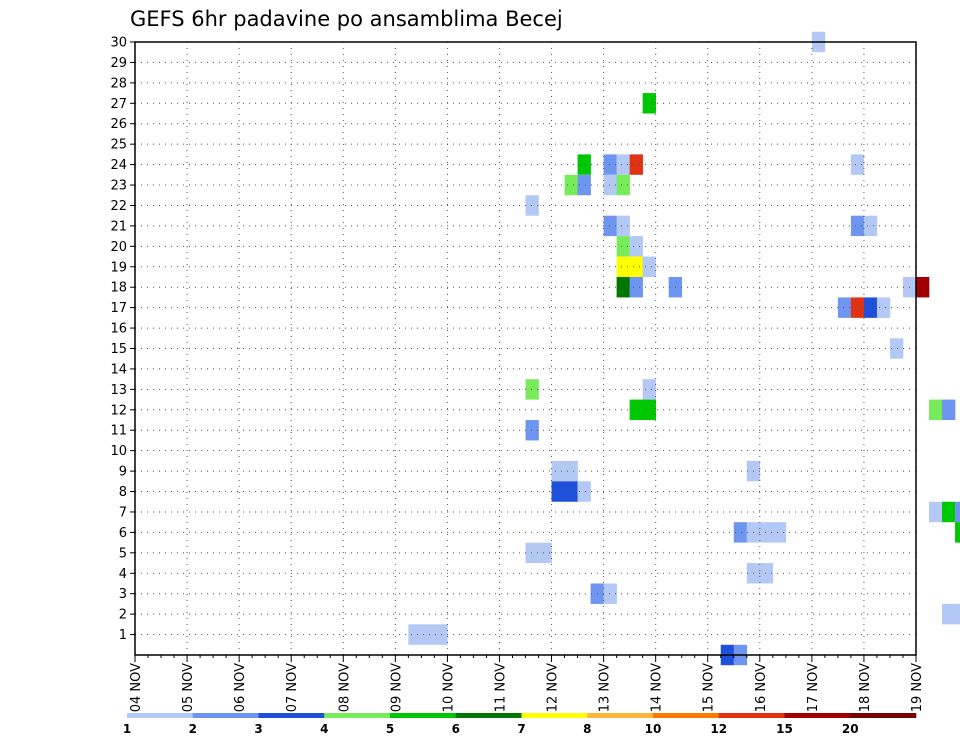 This screenshot has height=742, width=960. I want to click on y-tick-label: 22, so click(118, 206).